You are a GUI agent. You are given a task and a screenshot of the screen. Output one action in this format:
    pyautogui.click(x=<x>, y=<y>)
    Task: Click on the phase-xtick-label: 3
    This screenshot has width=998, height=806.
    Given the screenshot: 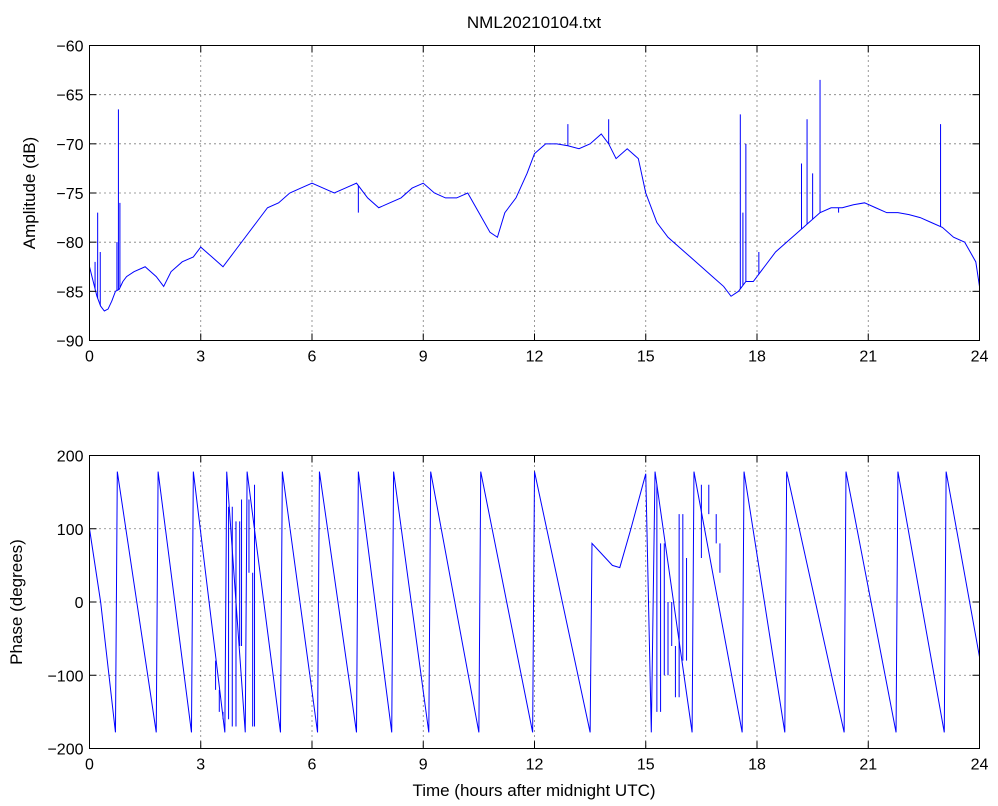 What is the action you would take?
    pyautogui.click(x=200, y=765)
    